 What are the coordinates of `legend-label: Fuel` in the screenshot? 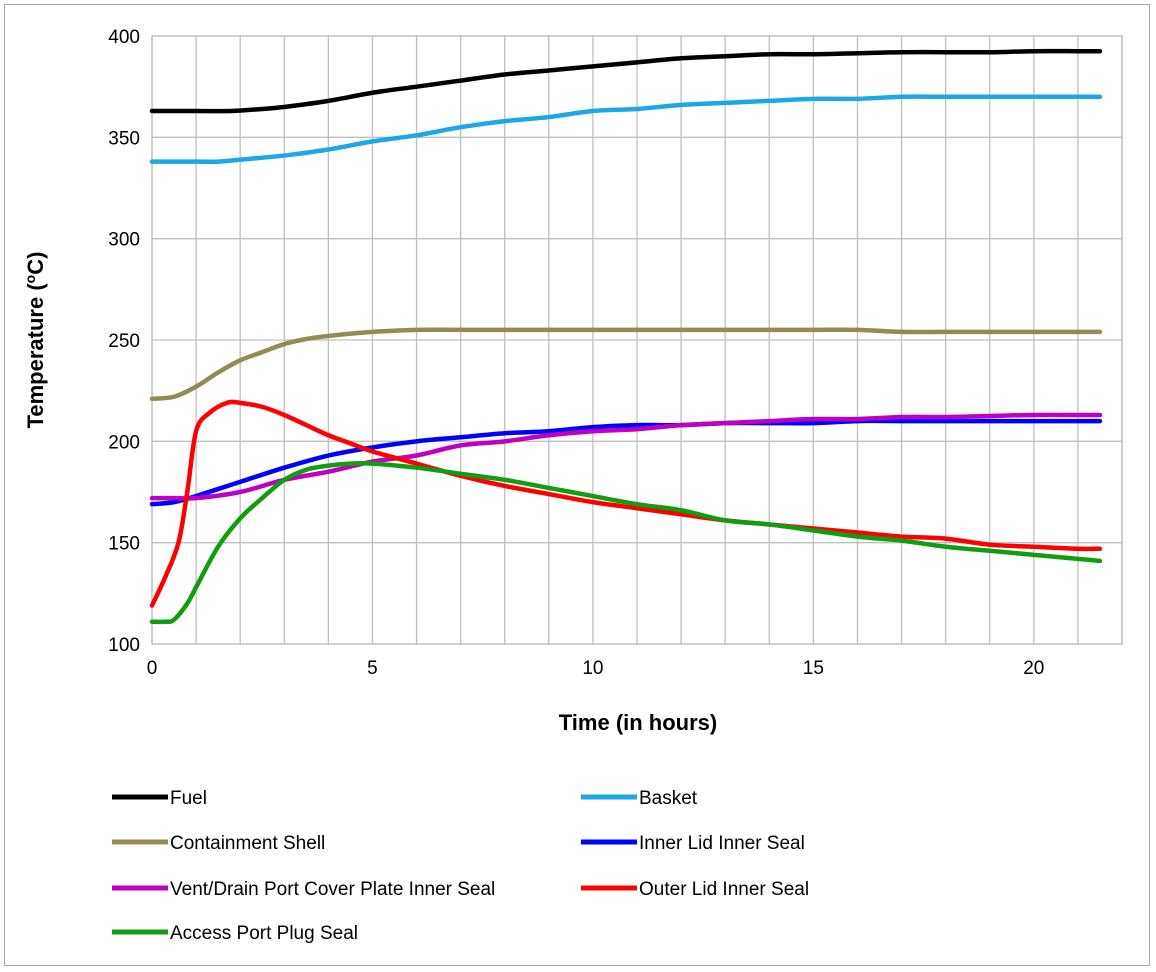 It's located at (188, 798).